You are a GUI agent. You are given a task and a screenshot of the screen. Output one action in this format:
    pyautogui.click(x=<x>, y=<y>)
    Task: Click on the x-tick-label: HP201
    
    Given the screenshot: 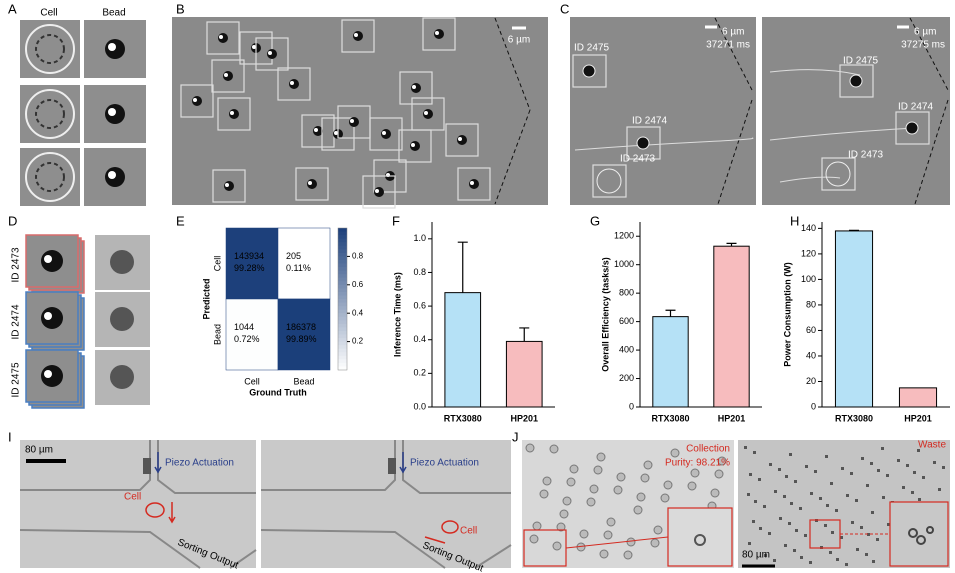 What is the action you would take?
    pyautogui.click(x=732, y=418)
    